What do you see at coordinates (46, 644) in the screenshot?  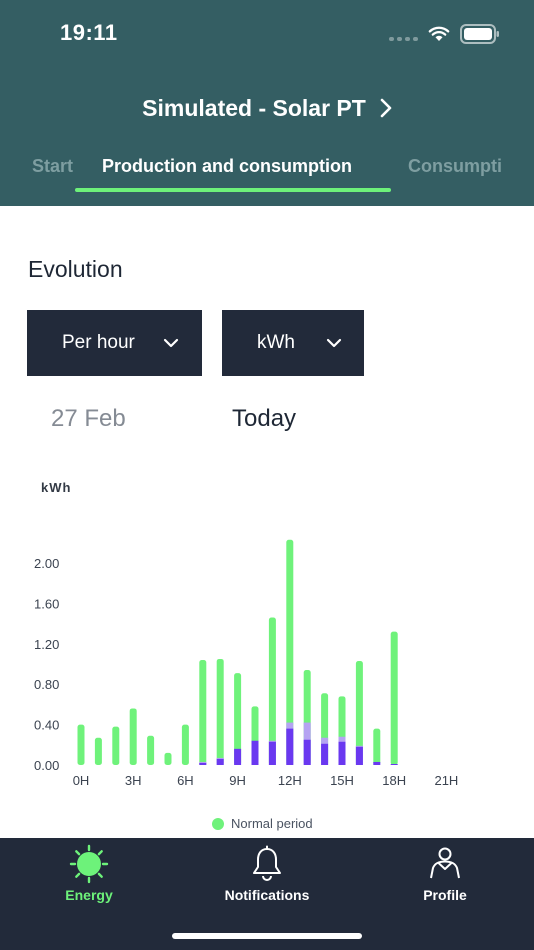 I see `y-tick-label: 1.20` at bounding box center [46, 644].